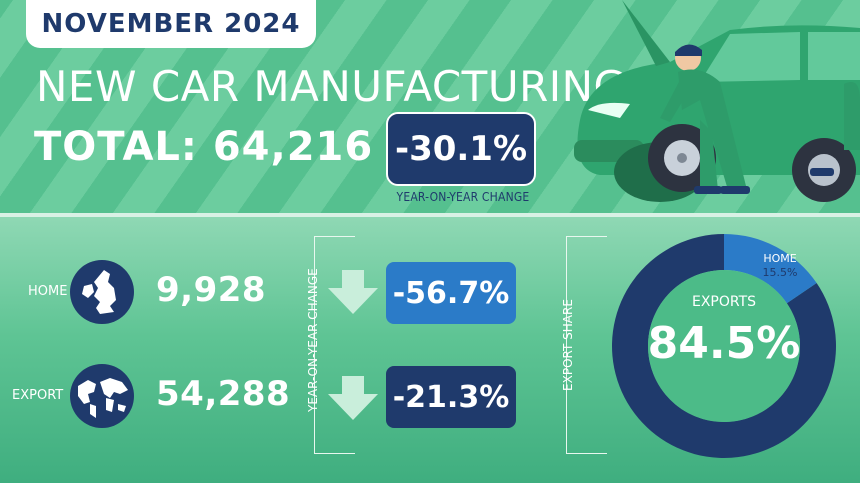  I want to click on export-change-badge: -21.3%, so click(451, 397).